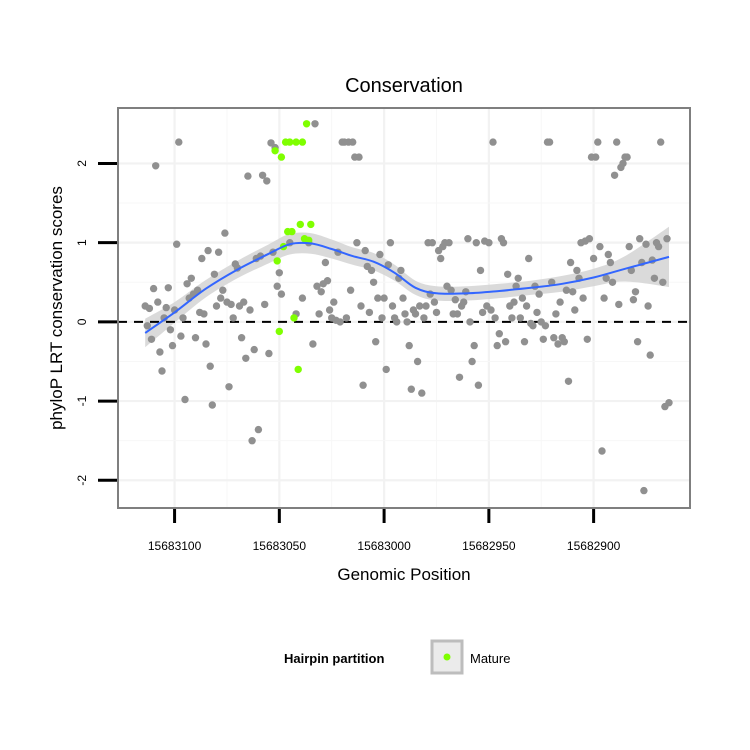  What do you see at coordinates (82, 400) in the screenshot?
I see `y-tick-label: -1` at bounding box center [82, 400].